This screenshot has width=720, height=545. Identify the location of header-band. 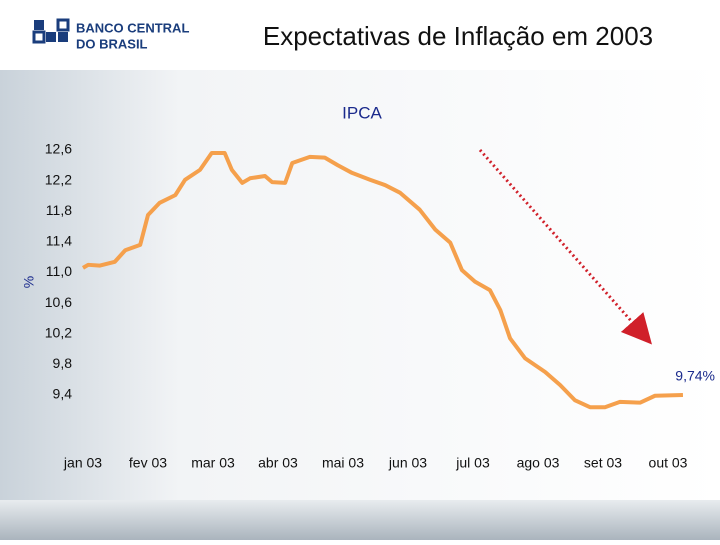
(360, 35).